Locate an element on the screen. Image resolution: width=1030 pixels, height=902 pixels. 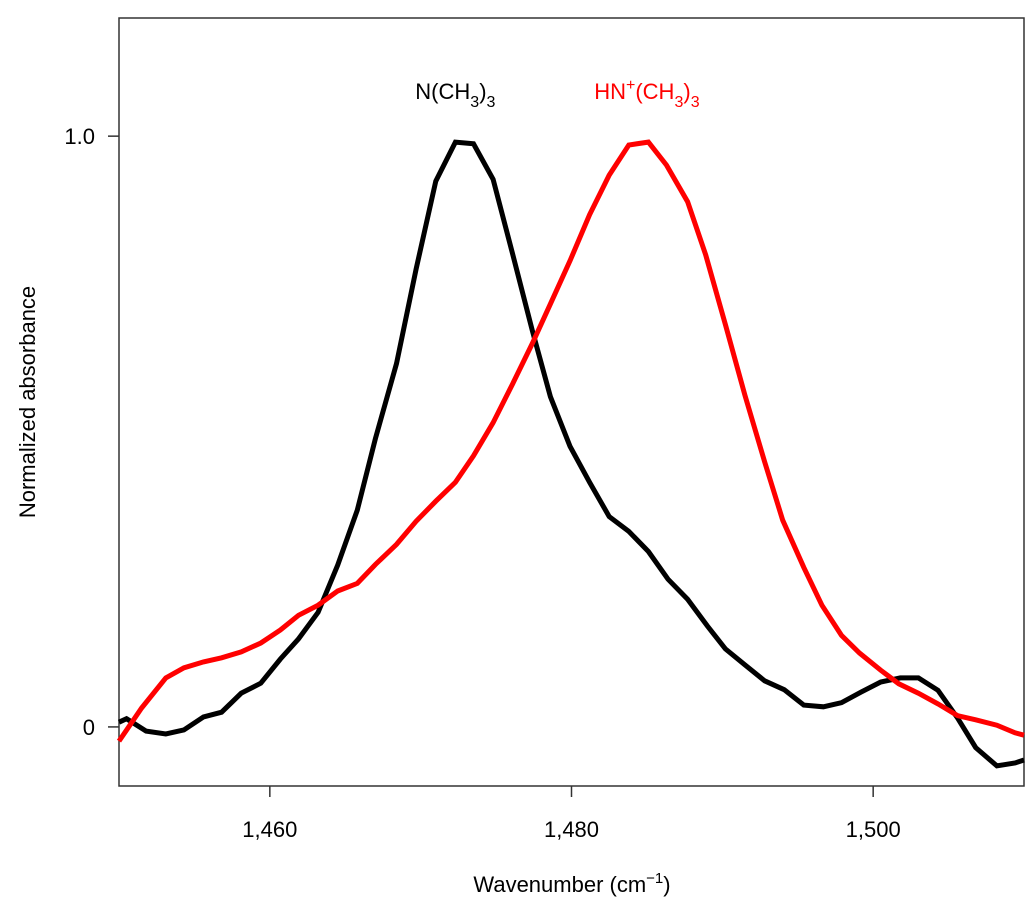
y-tick-label: 0 is located at coordinates (89, 727).